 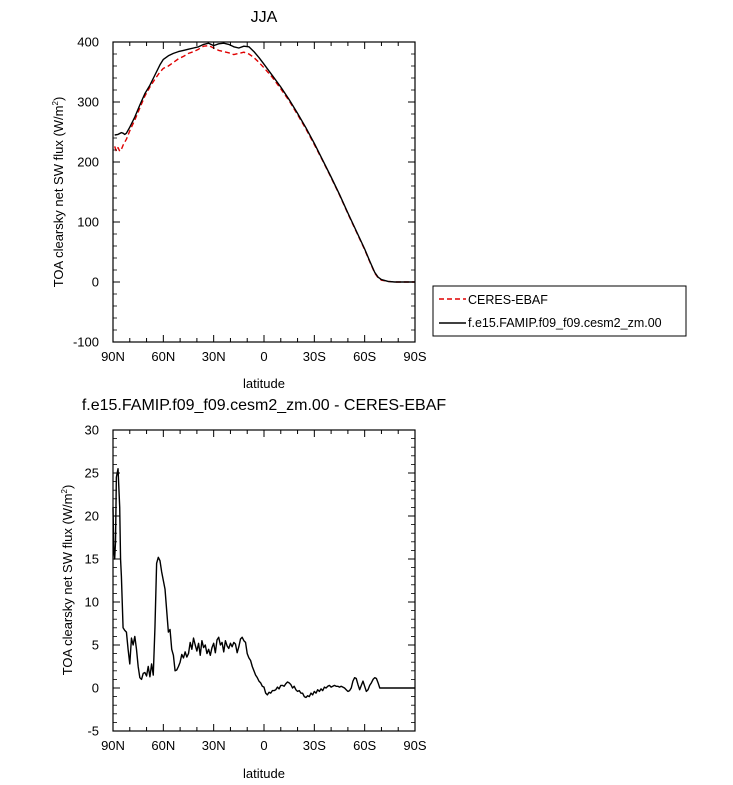 I want to click on top-y-axis-label-end: ), so click(x=58, y=99).